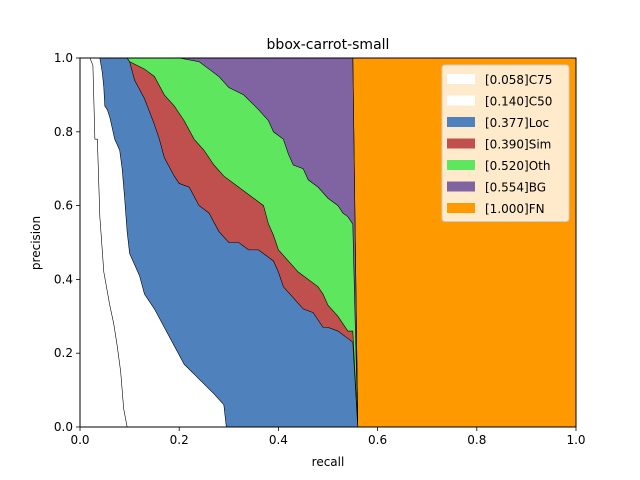  Describe the element at coordinates (103, 242) in the screenshot. I see `area-0-058-c75` at that location.